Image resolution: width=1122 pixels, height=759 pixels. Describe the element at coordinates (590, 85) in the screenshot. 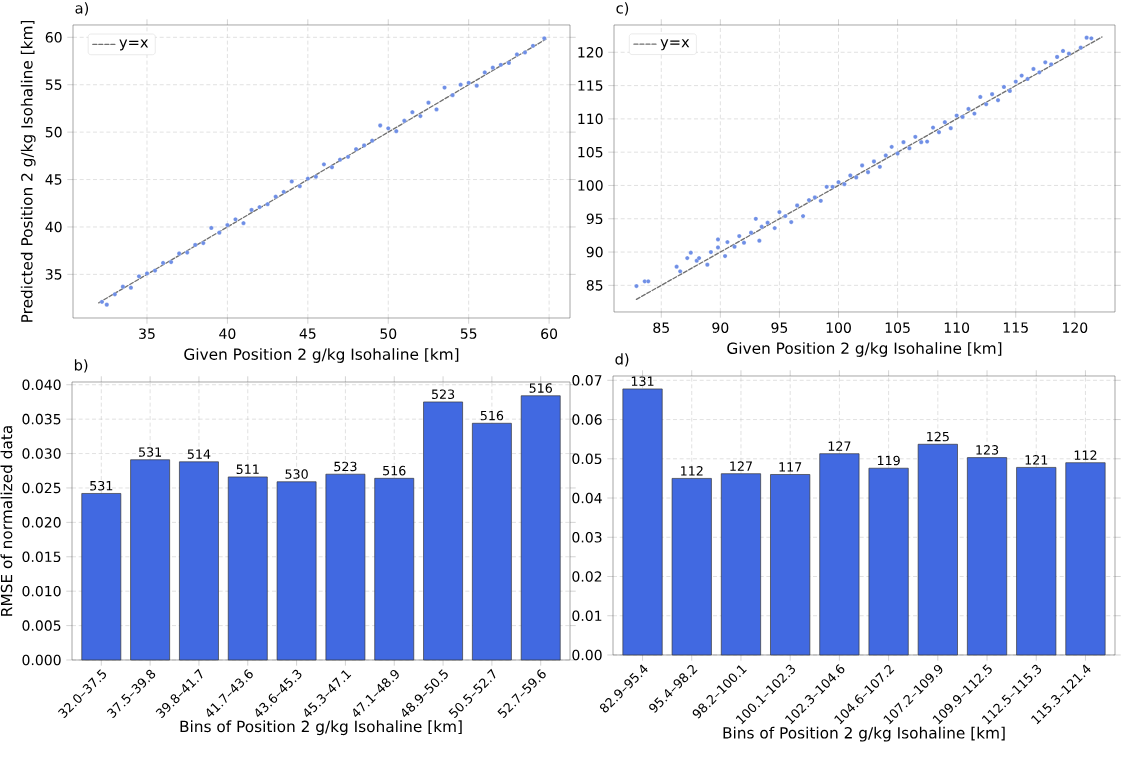

I see `y-tick-label: 115` at that location.